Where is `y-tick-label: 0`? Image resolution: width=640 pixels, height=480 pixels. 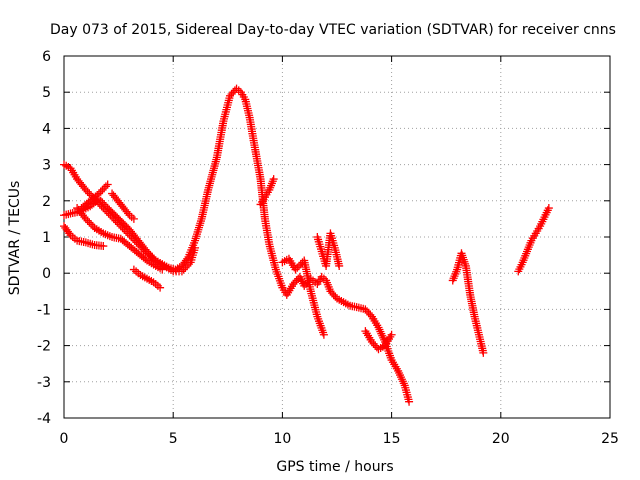 y-tick-label: 0 is located at coordinates (46, 274).